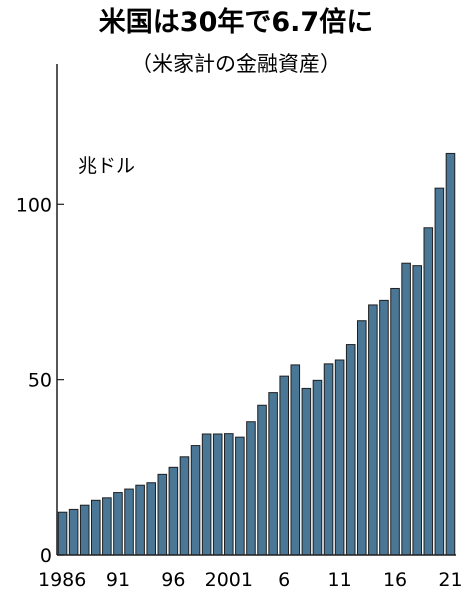  I want to click on x-tick-label-1991: 91, so click(118, 580).